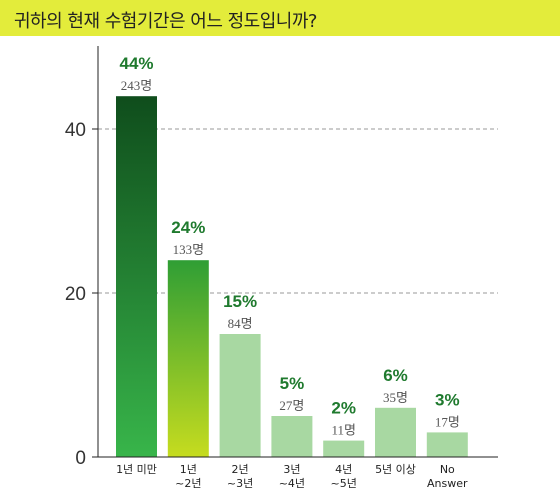 Image resolution: width=560 pixels, height=497 pixels. Describe the element at coordinates (292, 483) in the screenshot. I see `x-tick-label: ~4년` at that location.